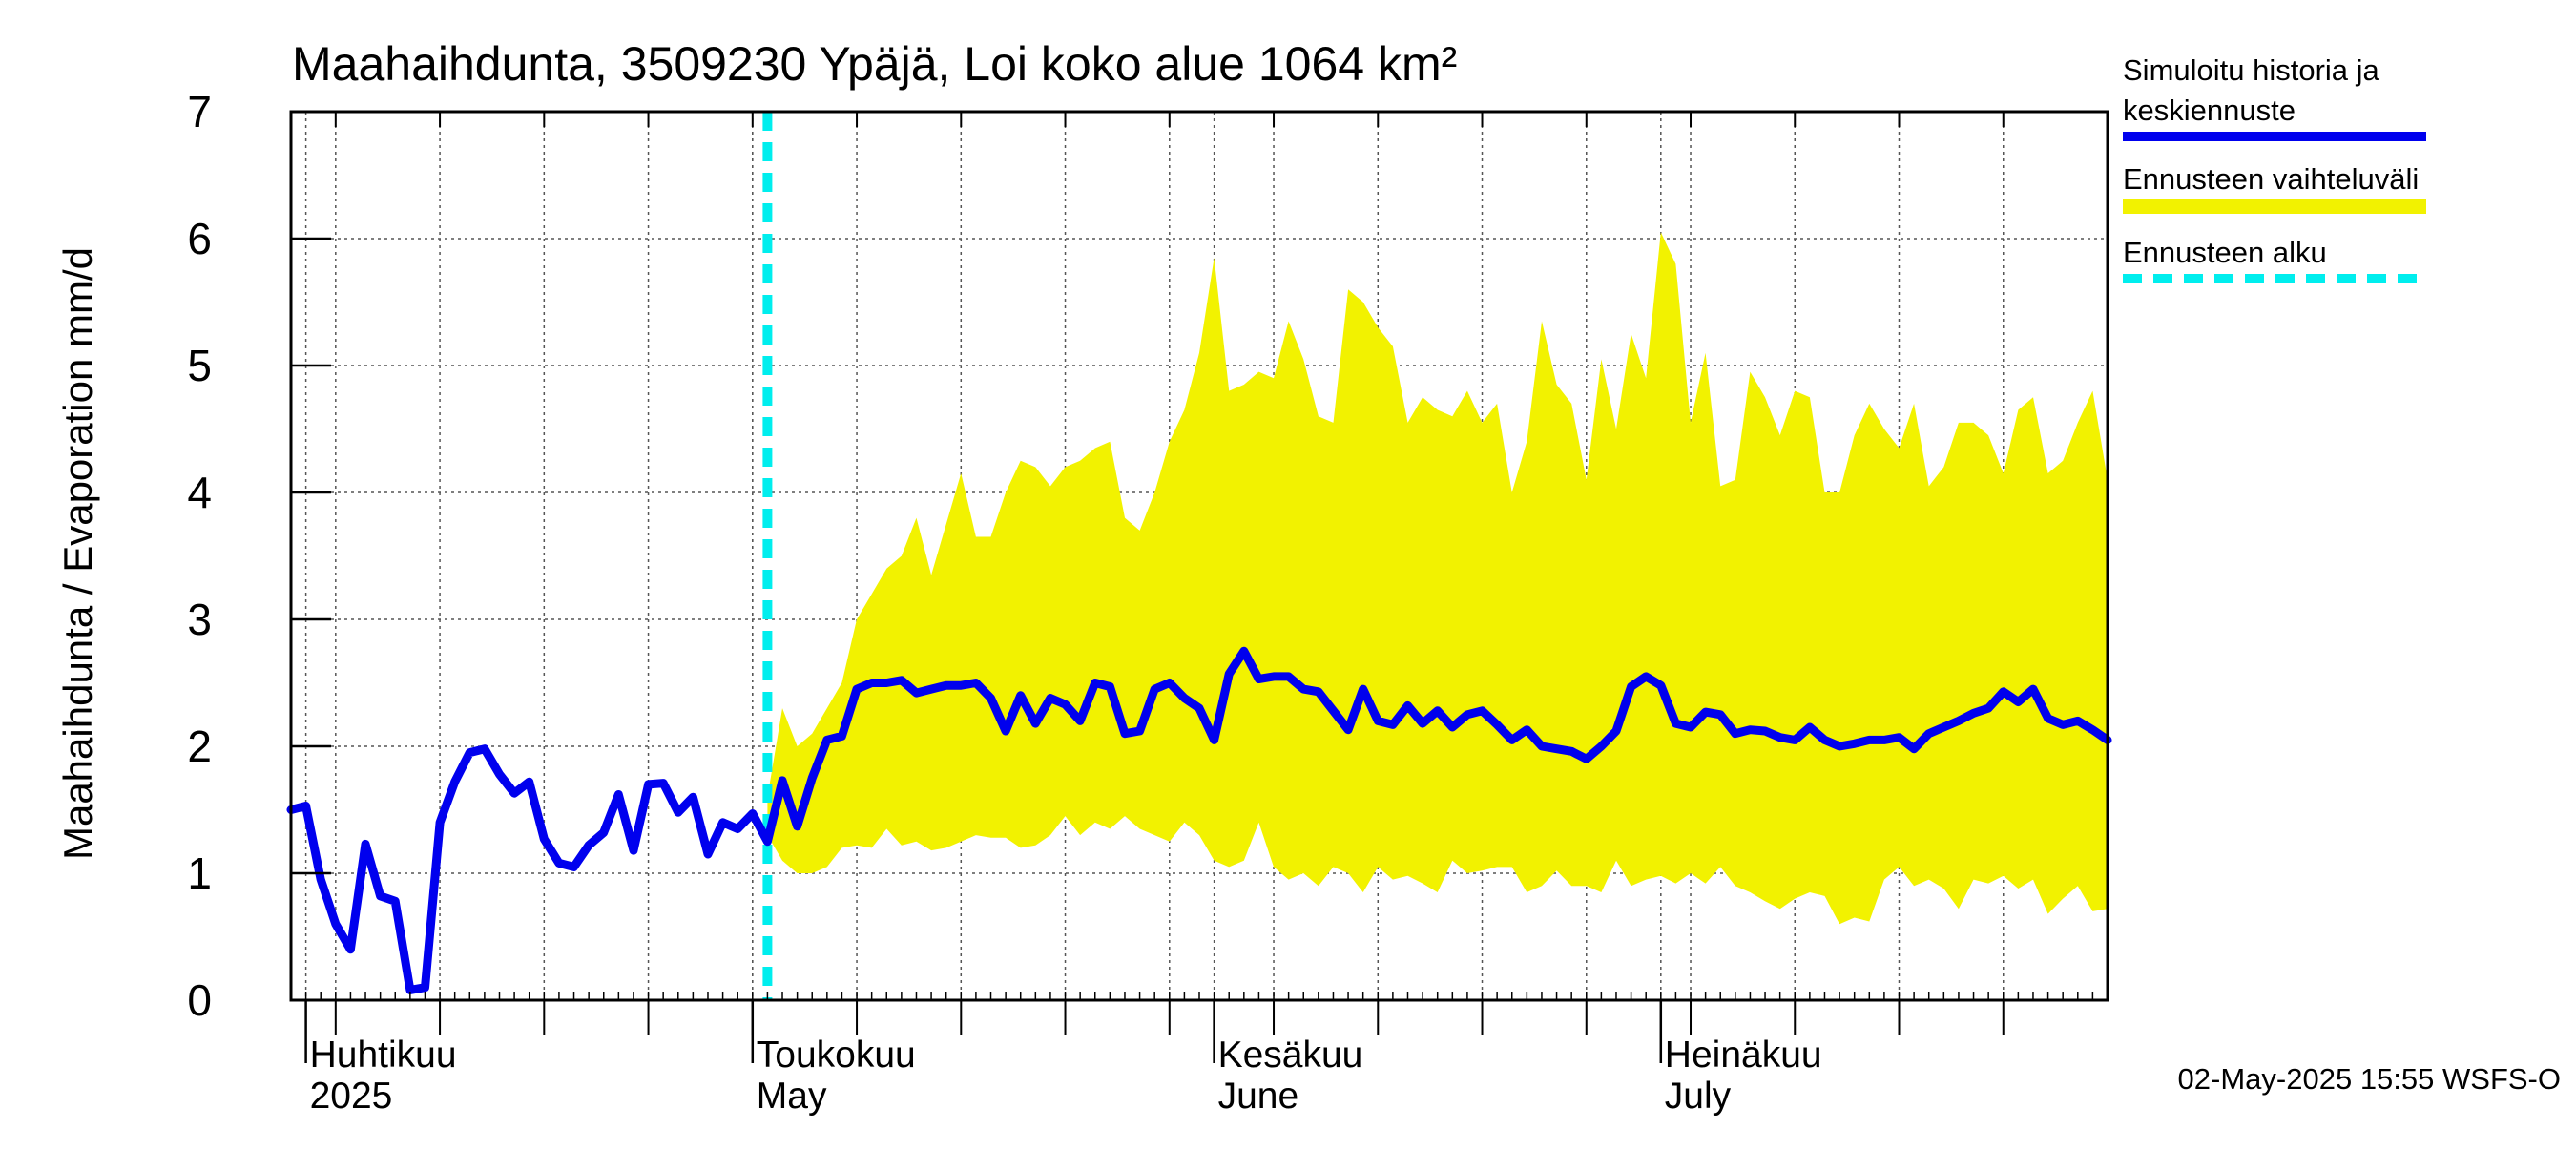  I want to click on legend-range-swatch, so click(2274, 206).